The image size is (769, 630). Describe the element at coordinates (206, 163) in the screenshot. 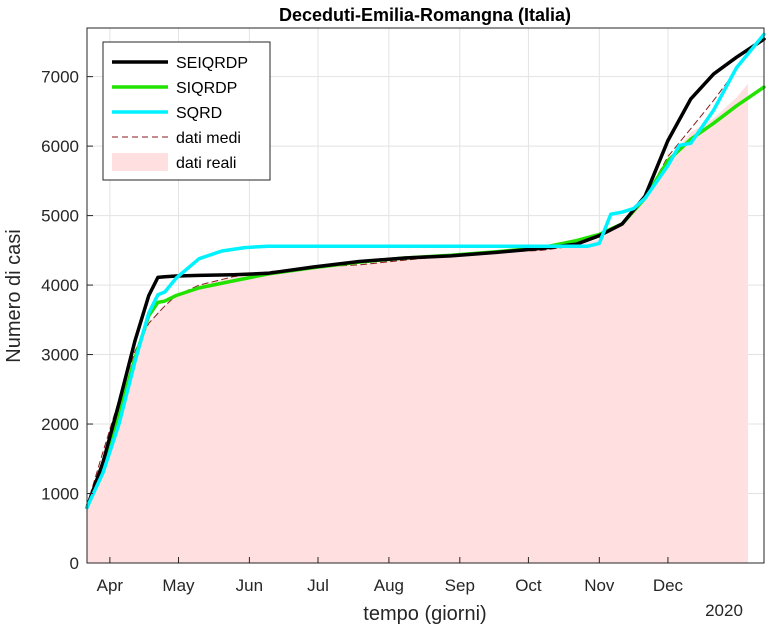

I see `legend-label: dati reali` at that location.